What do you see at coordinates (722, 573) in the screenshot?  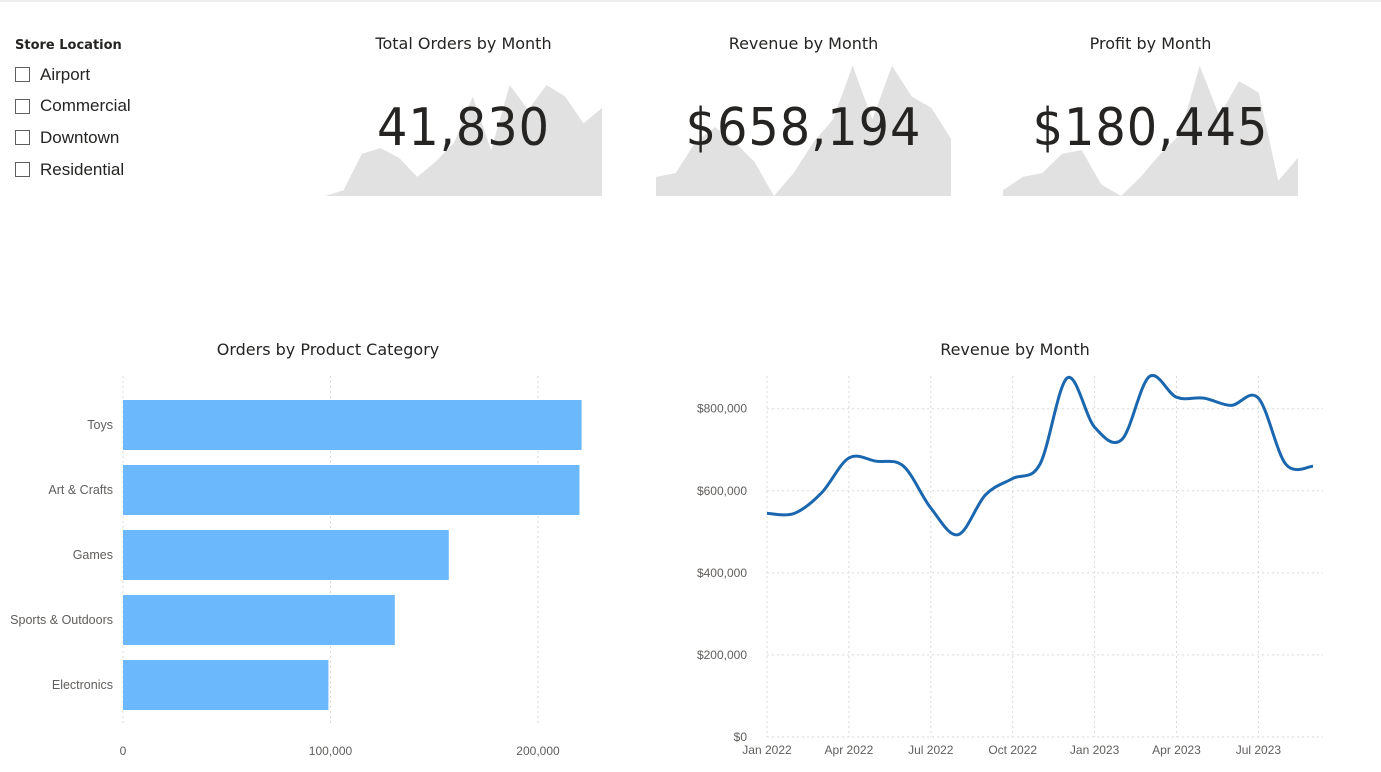 I see `y-tick-label: $400,000` at bounding box center [722, 573].